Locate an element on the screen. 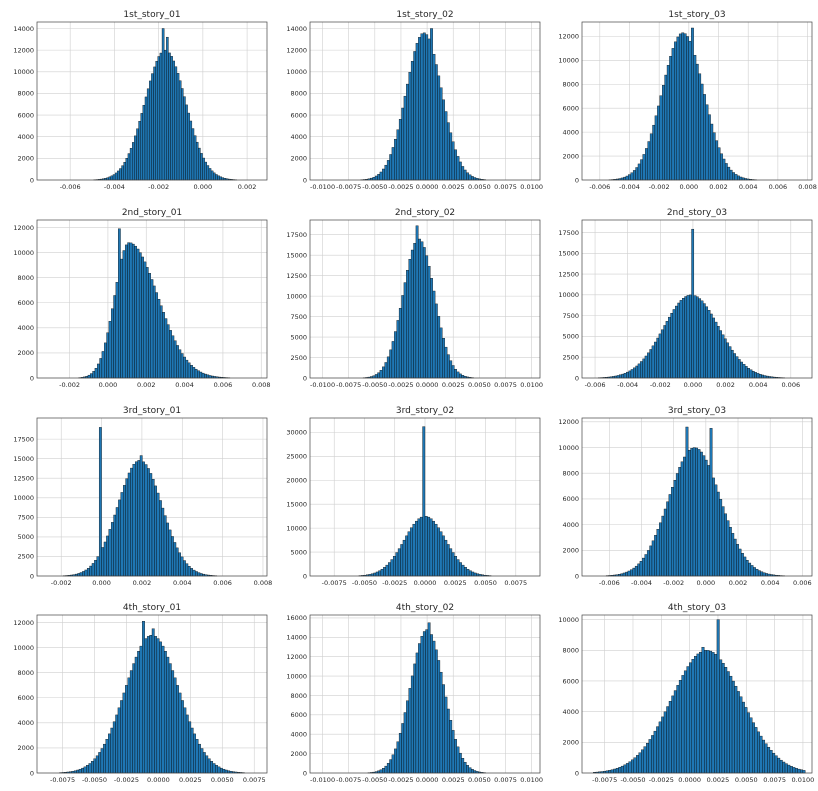 This screenshot has height=791, width=818. x-tick-label: 0.002 is located at coordinates (725, 385).